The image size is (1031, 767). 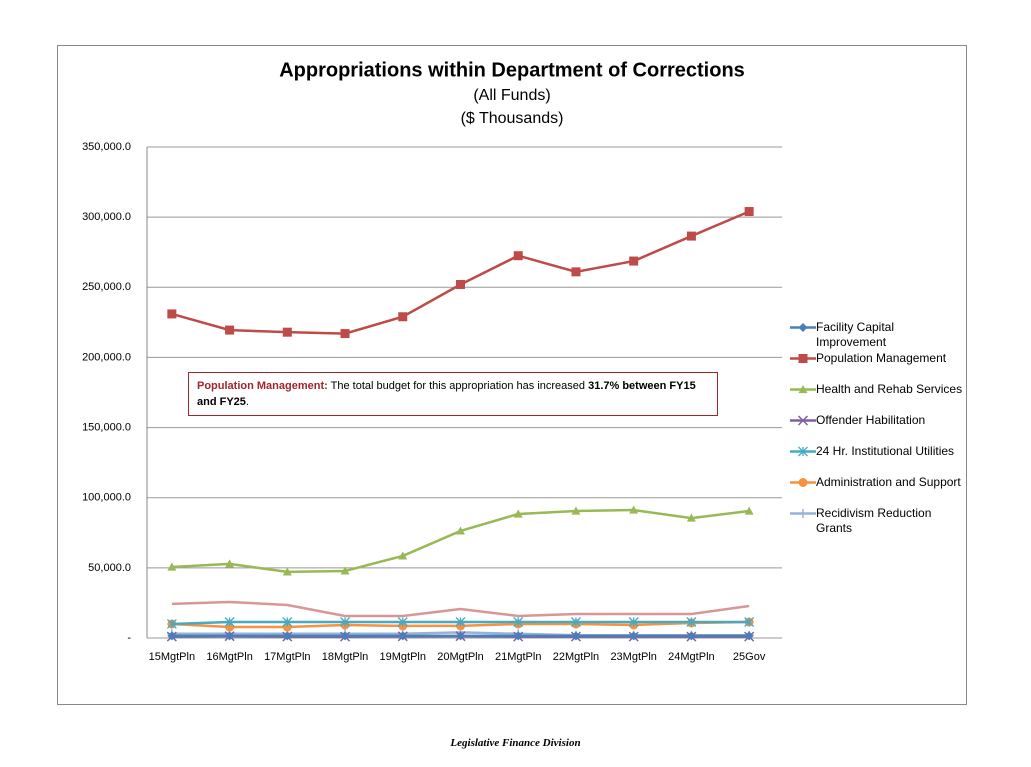 I want to click on legend-item: Offender Habilitation, so click(x=877, y=420).